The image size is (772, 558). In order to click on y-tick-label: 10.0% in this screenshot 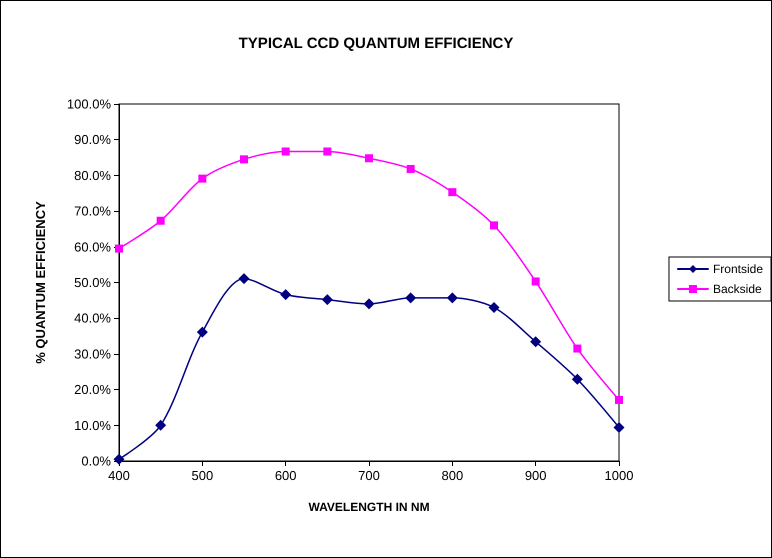, I will do `click(93, 425)`.